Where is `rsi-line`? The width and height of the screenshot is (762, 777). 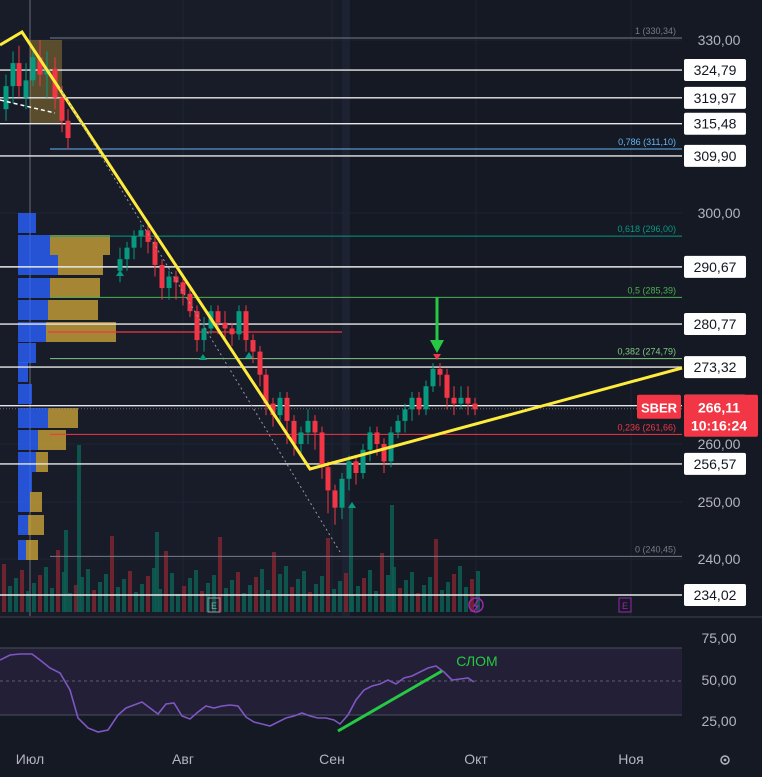 rsi-line is located at coordinates (237, 693).